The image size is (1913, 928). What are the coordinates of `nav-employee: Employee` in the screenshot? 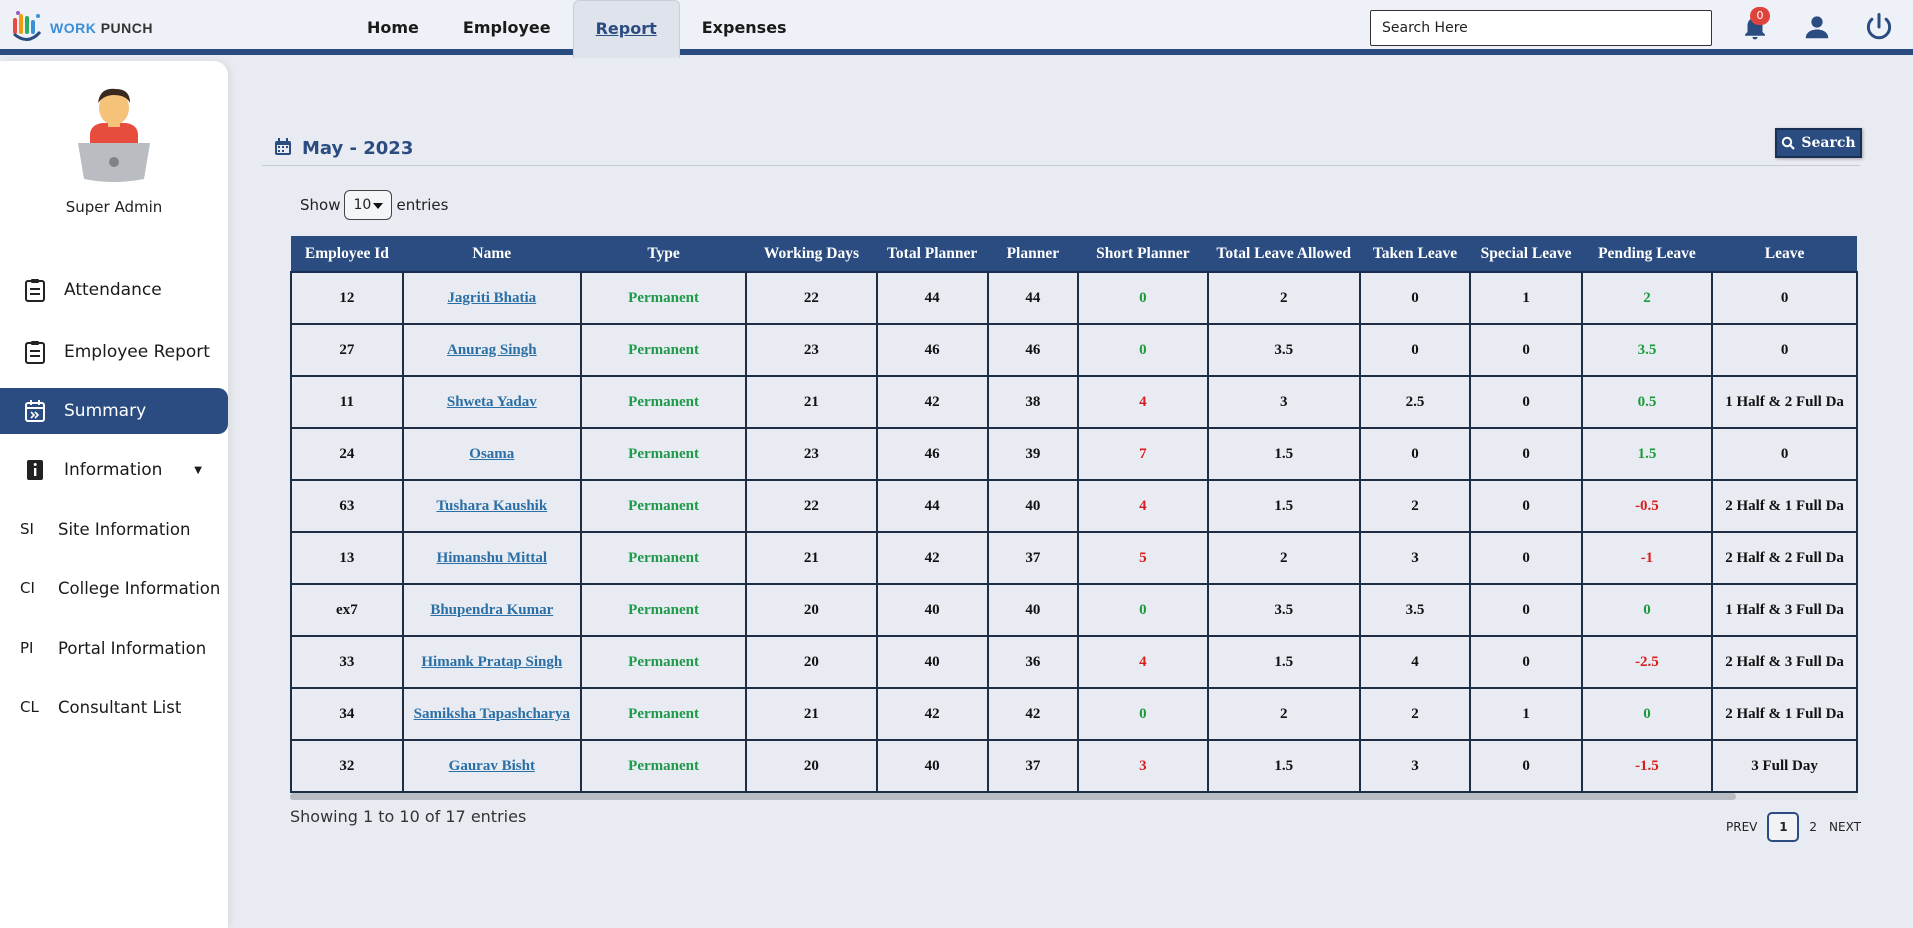 It's located at (506, 27).